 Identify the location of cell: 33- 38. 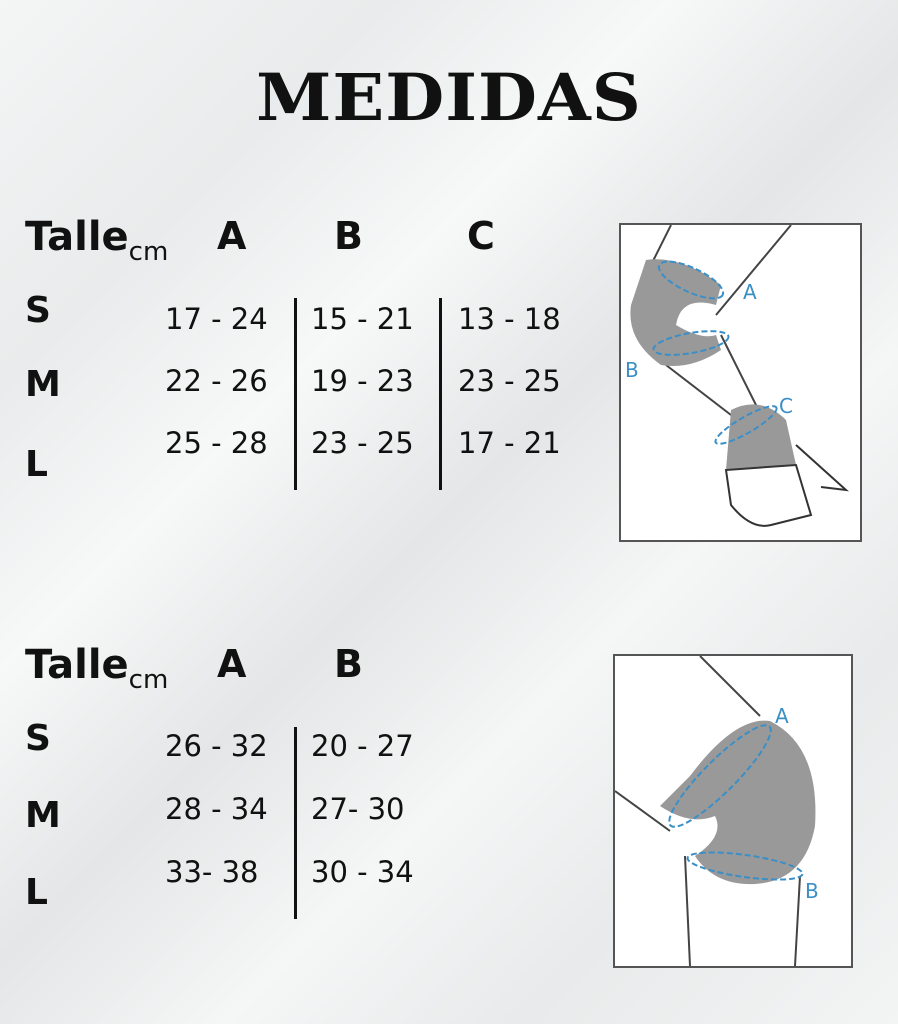
(212, 872).